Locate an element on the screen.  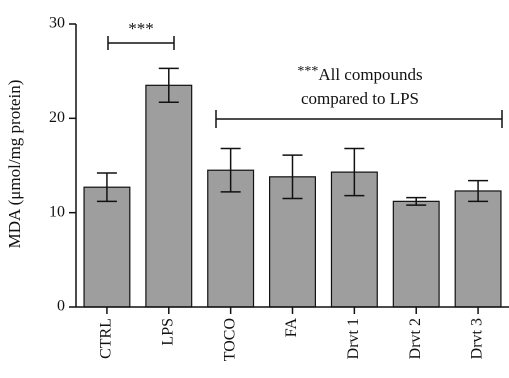
y-axis-title: MDA (μmol/mg protein) is located at coordinates (14, 164).